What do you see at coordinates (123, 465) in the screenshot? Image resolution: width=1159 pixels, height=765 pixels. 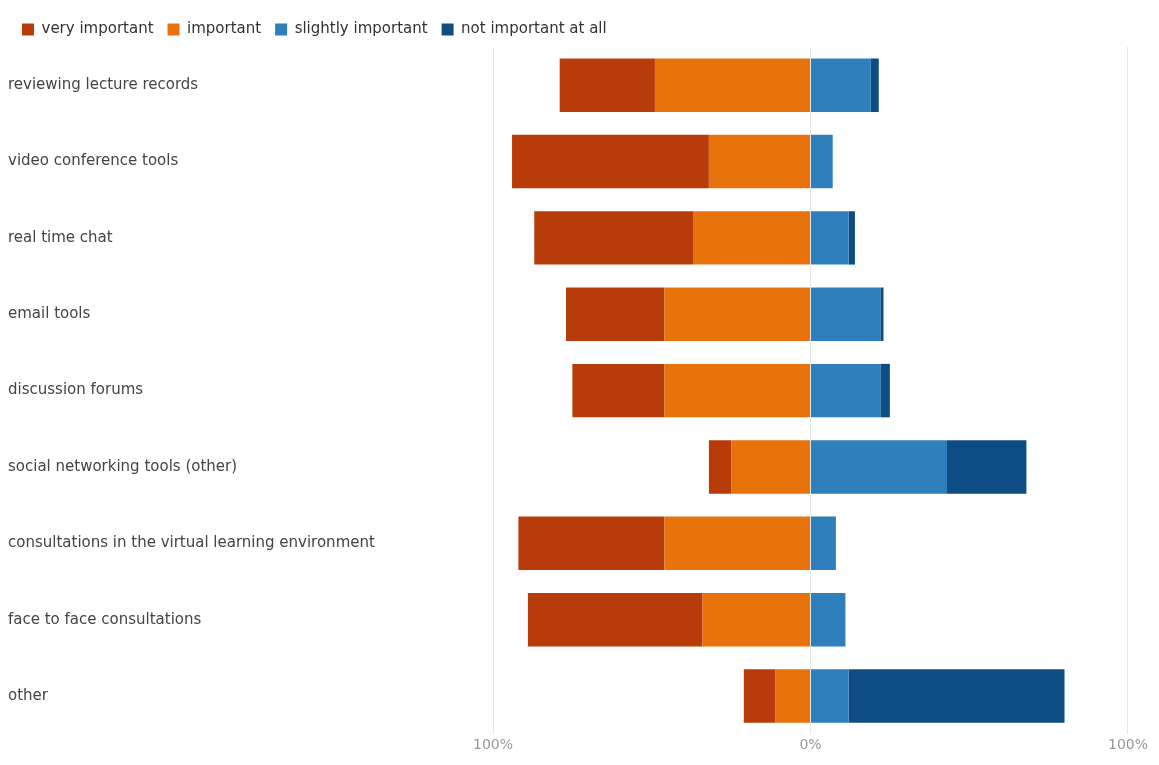 I see `y-tick-label: social networking tools (other)` at bounding box center [123, 465].